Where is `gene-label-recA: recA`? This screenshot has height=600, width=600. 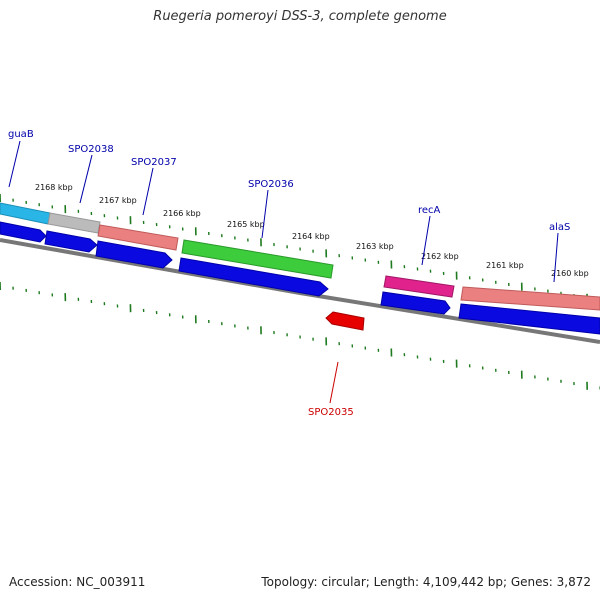 gene-label-recA: recA is located at coordinates (429, 210).